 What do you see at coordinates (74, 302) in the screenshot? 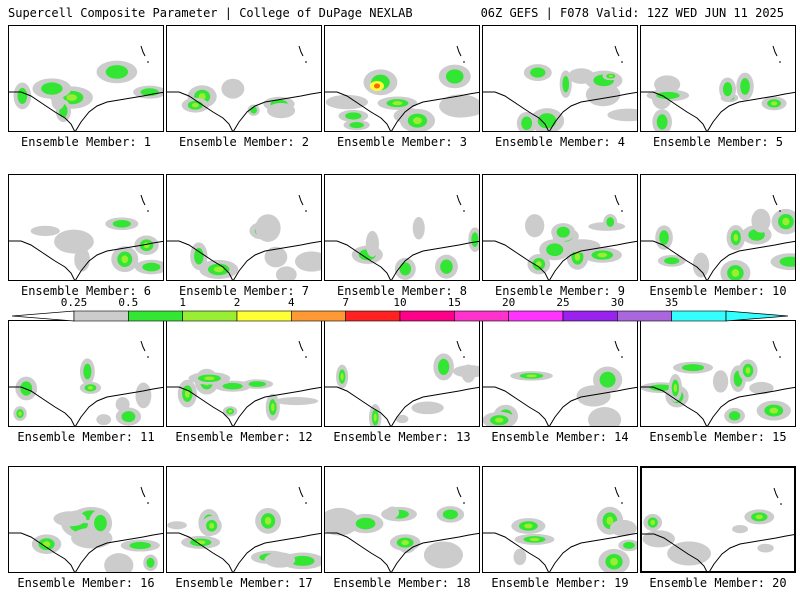
I see `colorbar-tick-label: 0.25` at bounding box center [74, 302].